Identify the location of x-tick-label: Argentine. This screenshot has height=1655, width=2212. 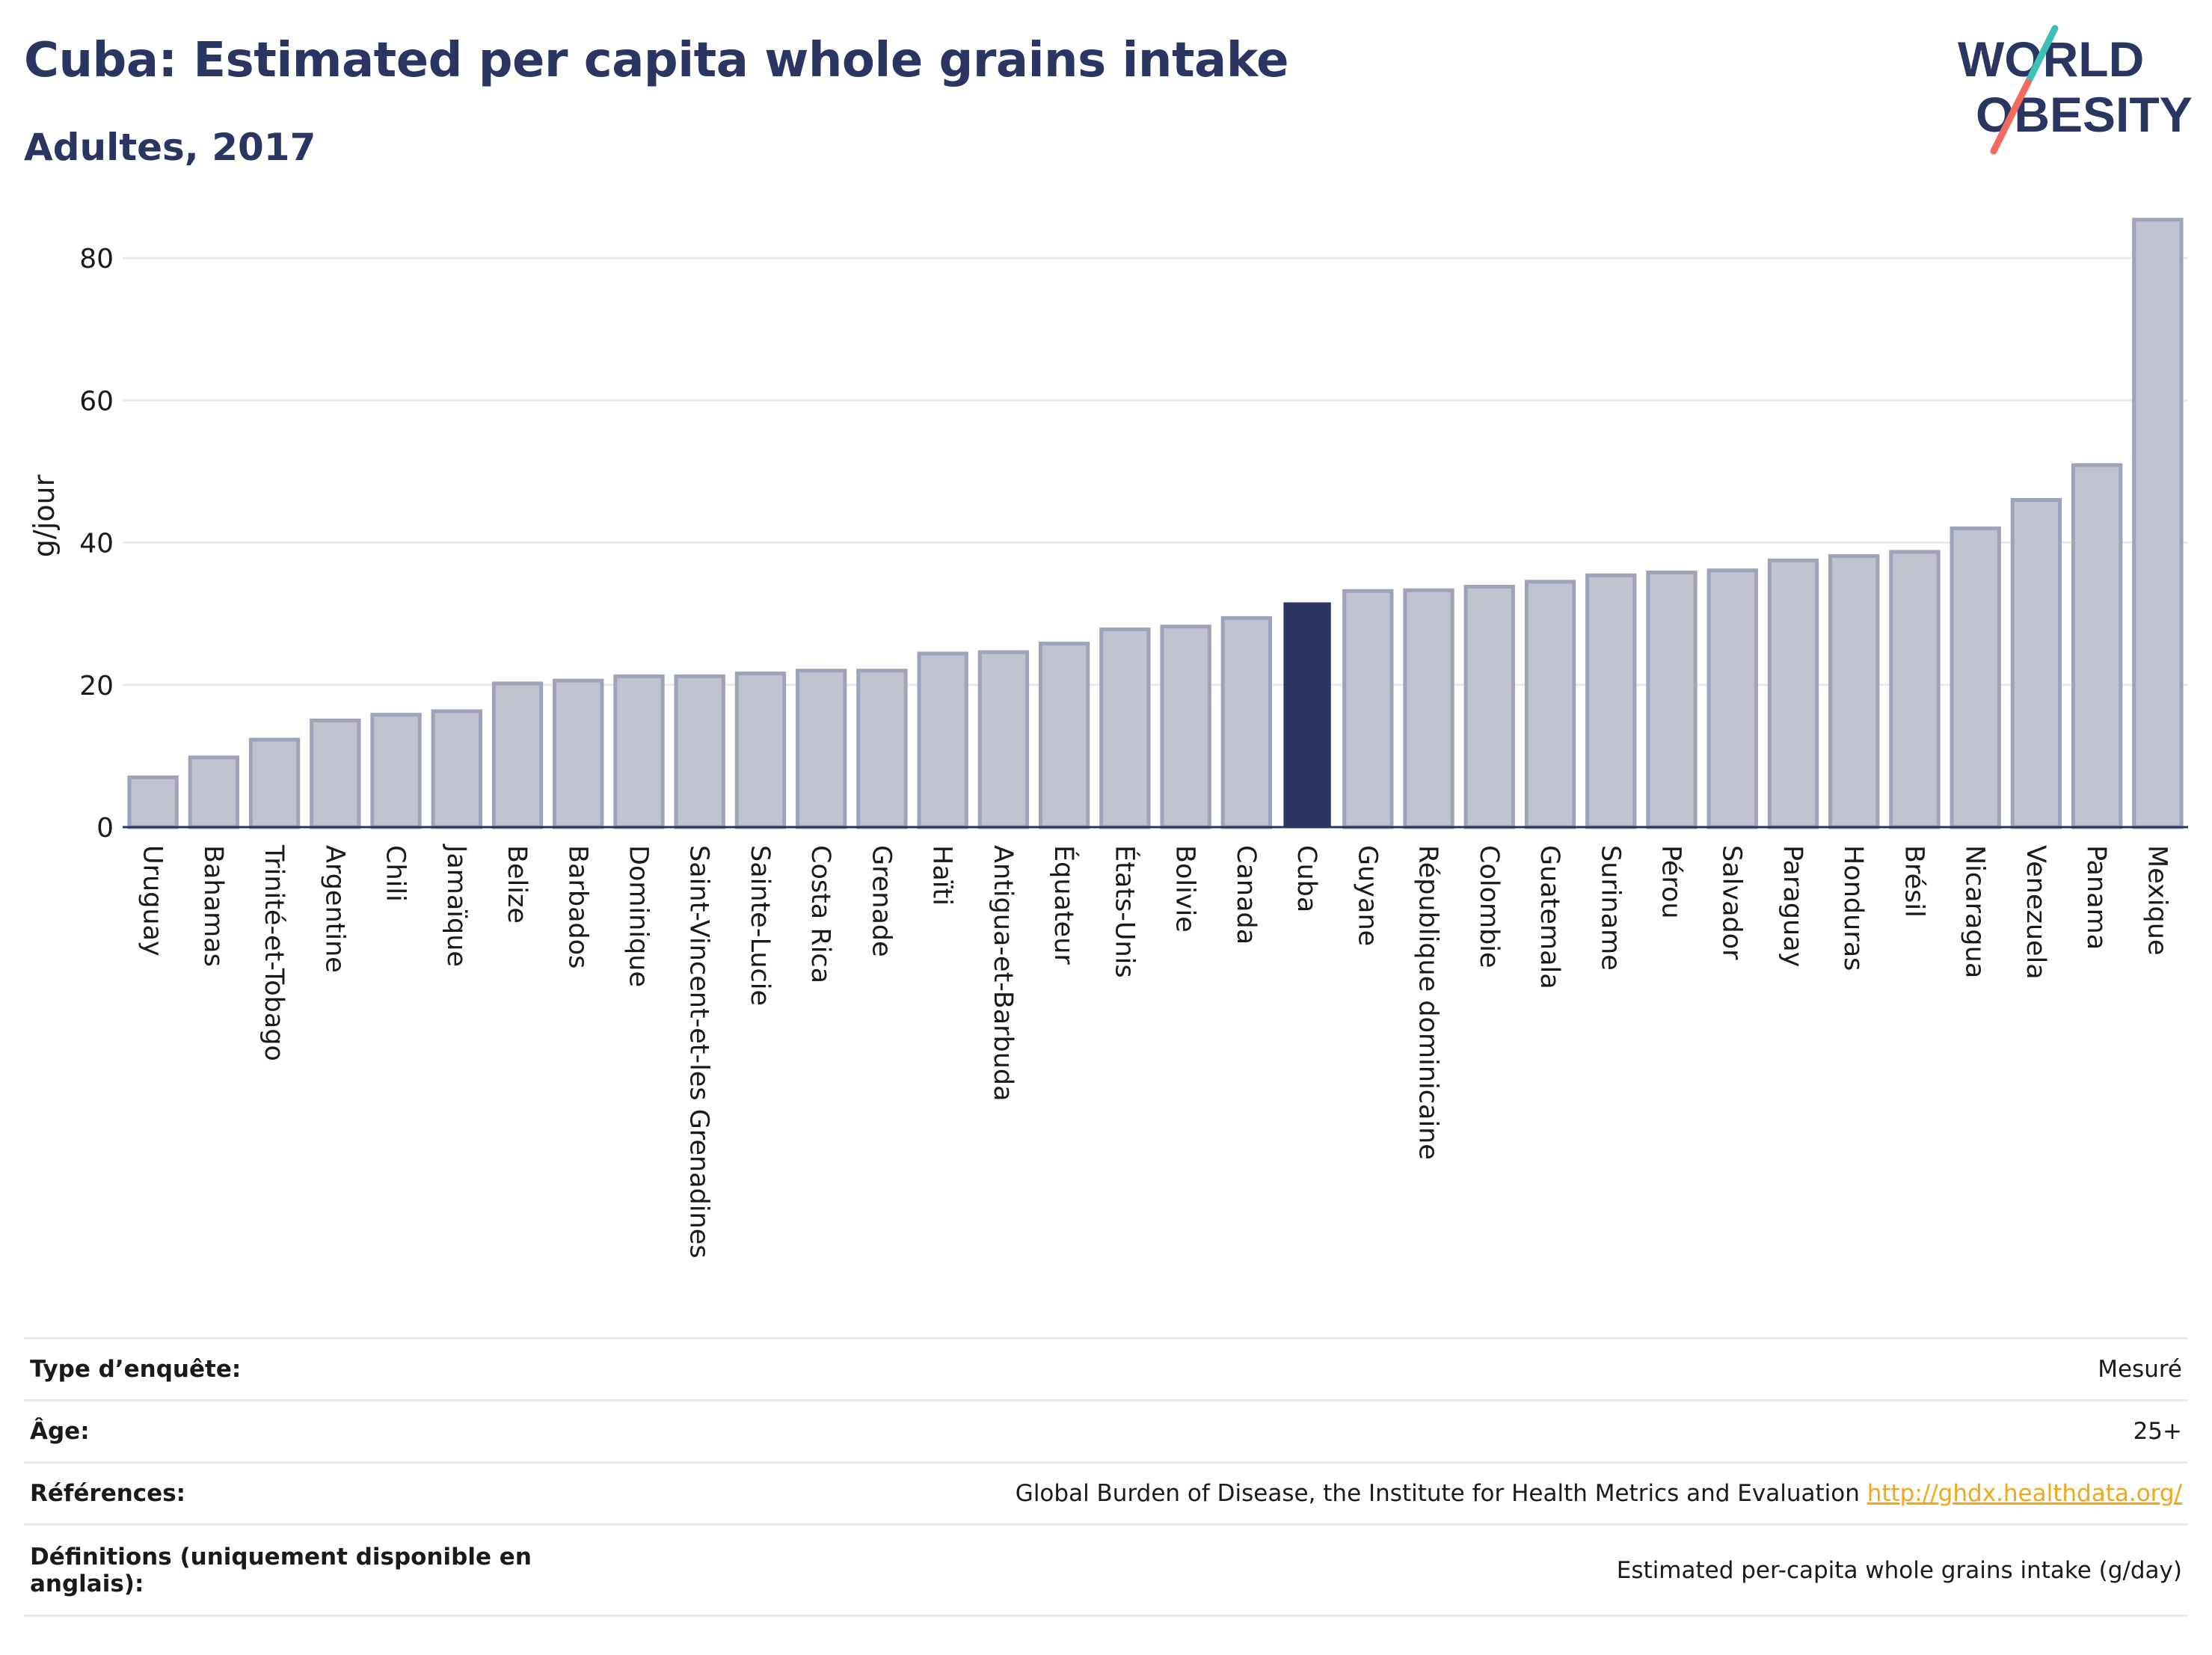
(334, 909).